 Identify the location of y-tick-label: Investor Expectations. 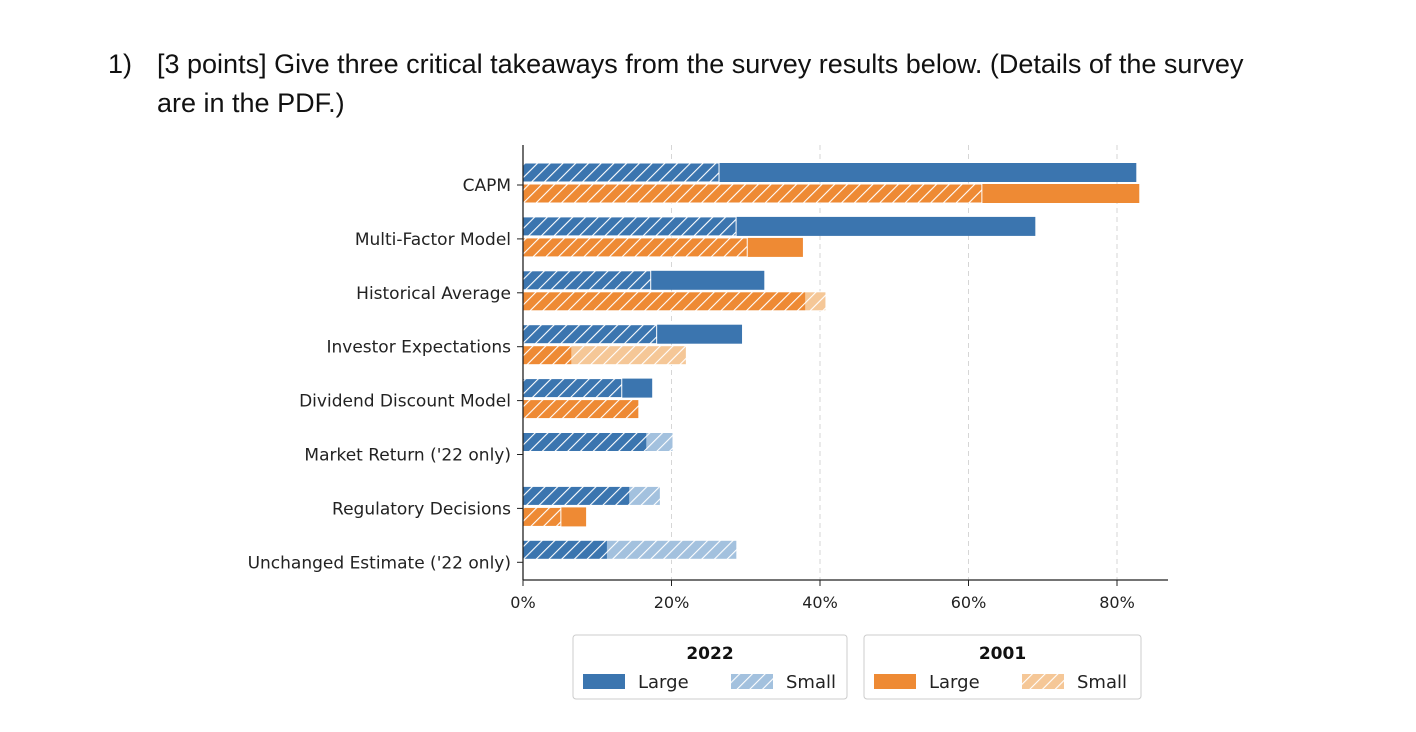
(418, 348).